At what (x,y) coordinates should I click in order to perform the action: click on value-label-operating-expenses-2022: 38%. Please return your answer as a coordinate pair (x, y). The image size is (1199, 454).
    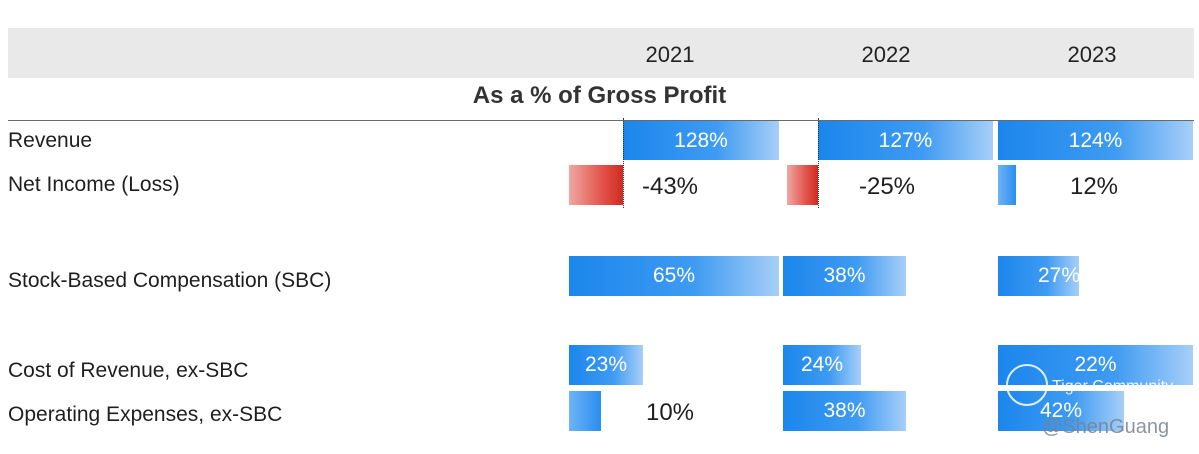
    Looking at the image, I should click on (844, 410).